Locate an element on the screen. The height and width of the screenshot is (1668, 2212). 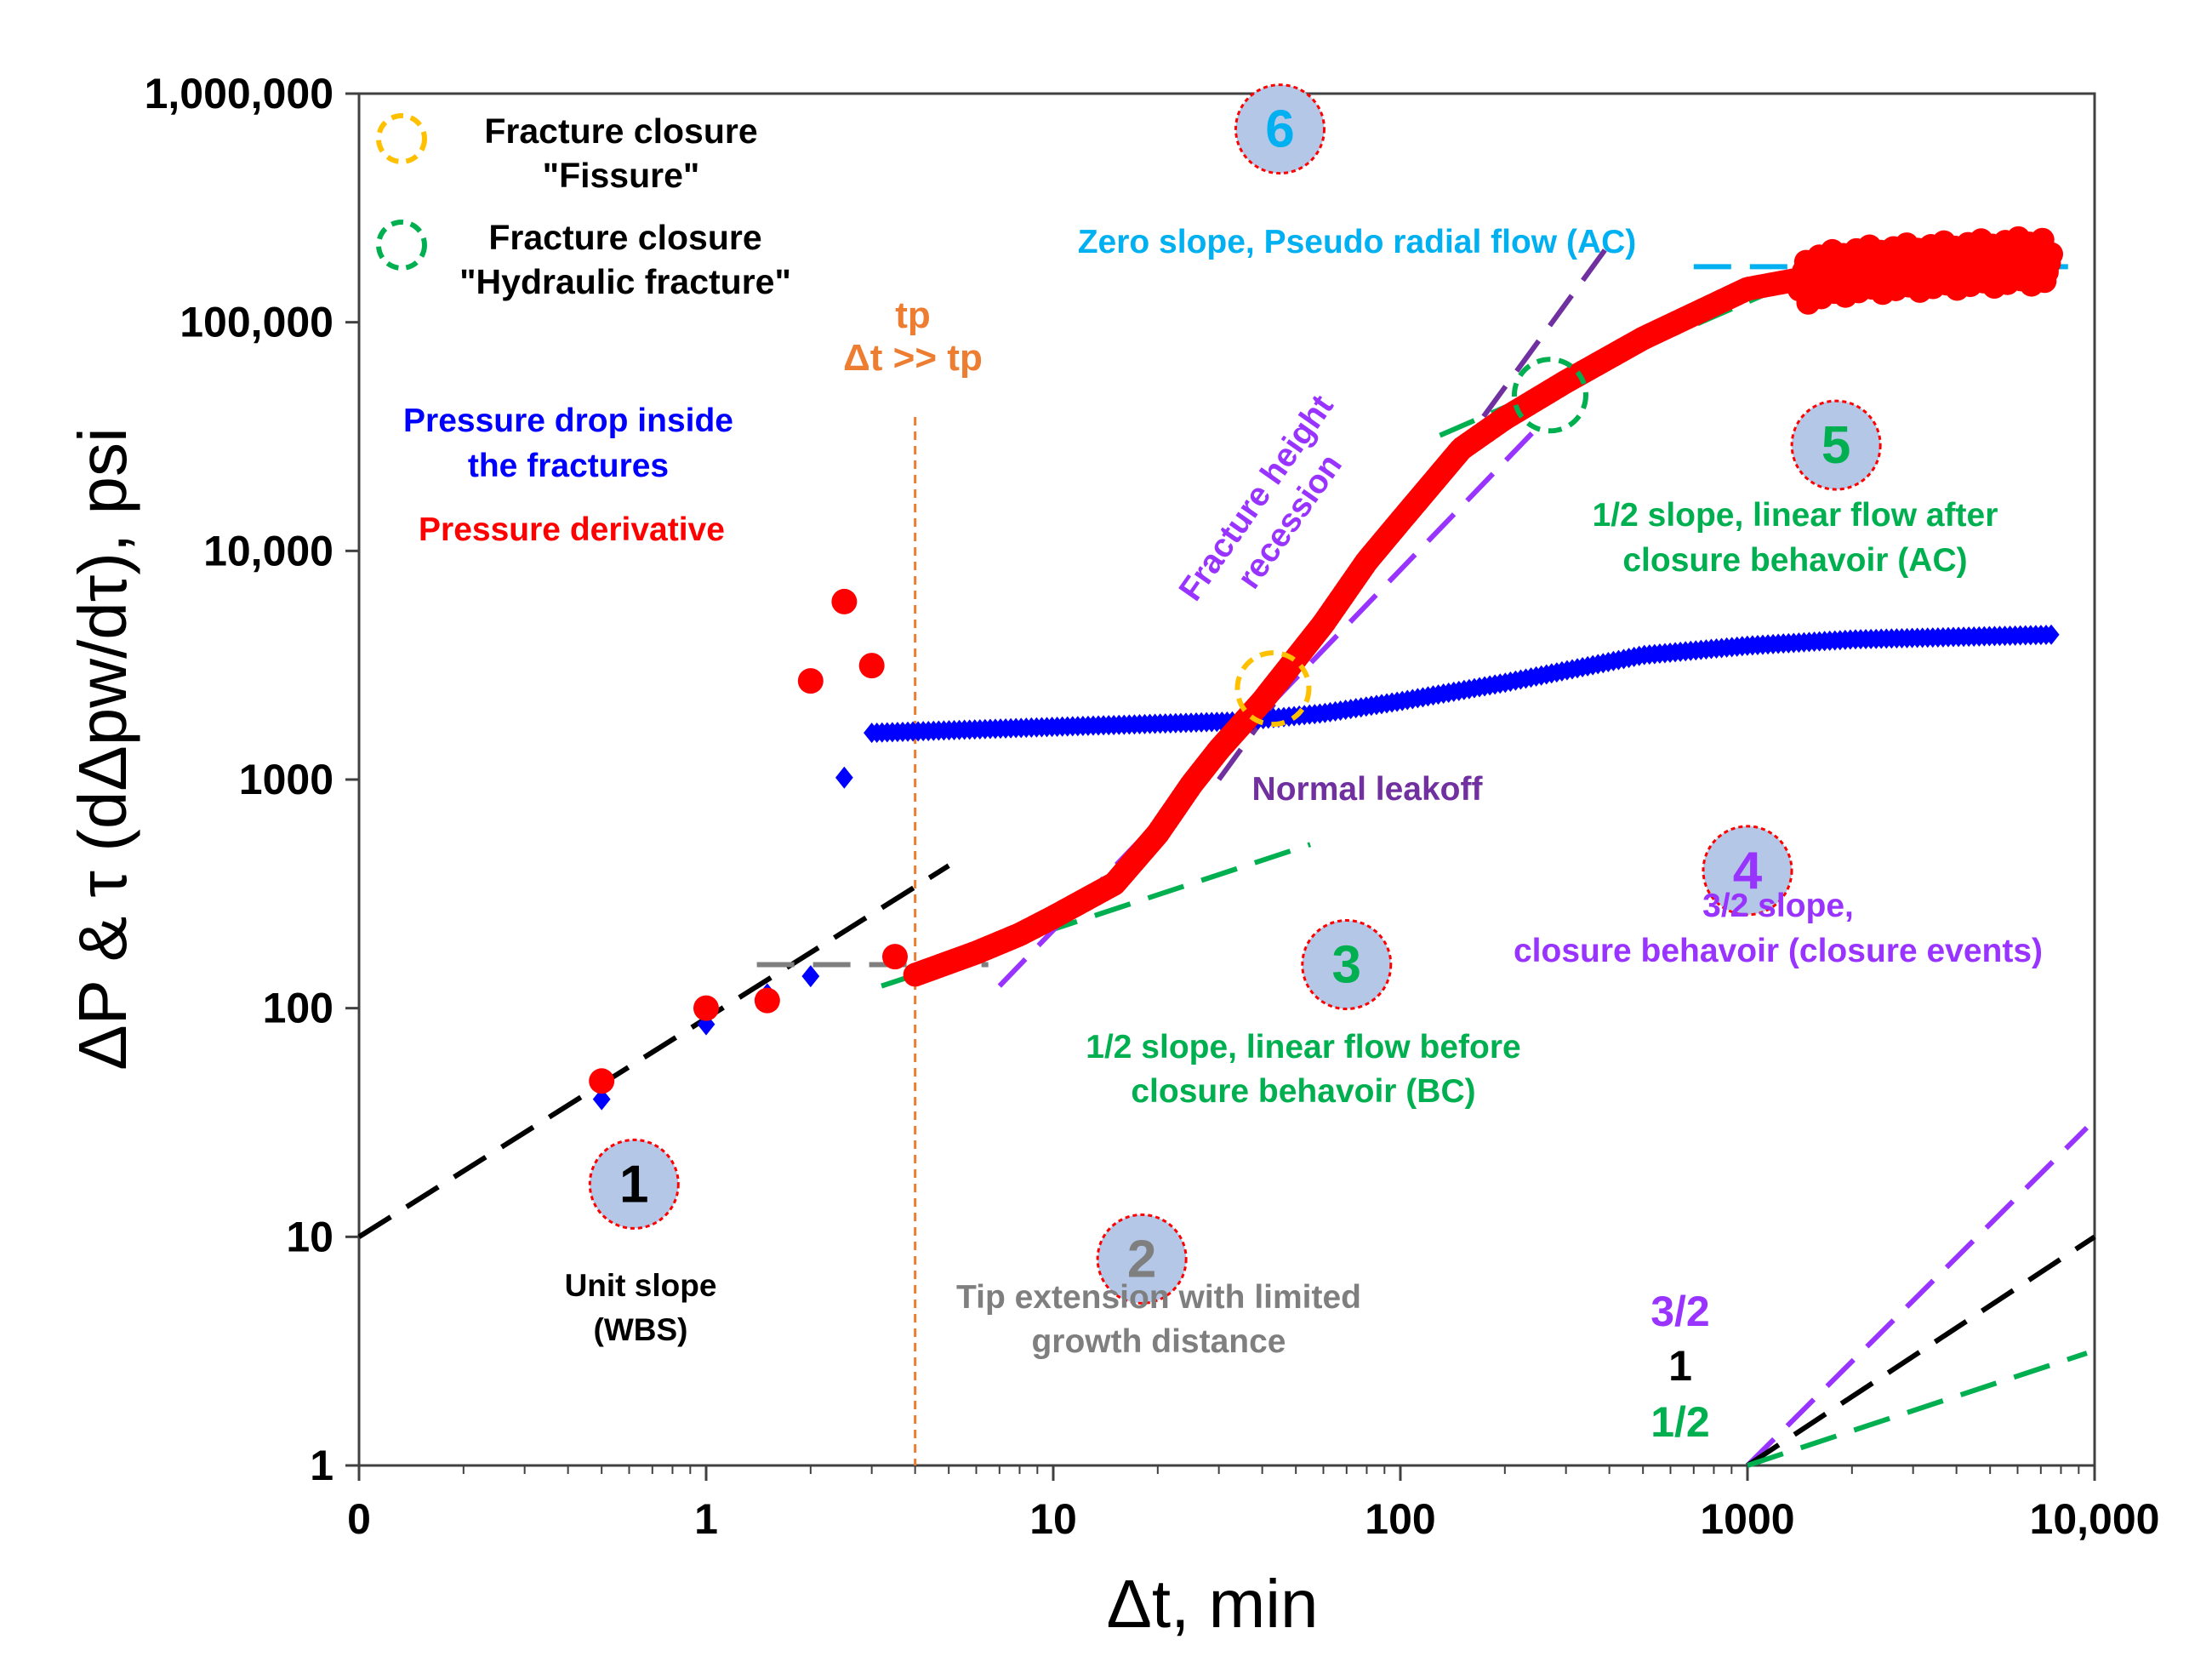
stage-badge-label-2: 2 is located at coordinates (1141, 1259).